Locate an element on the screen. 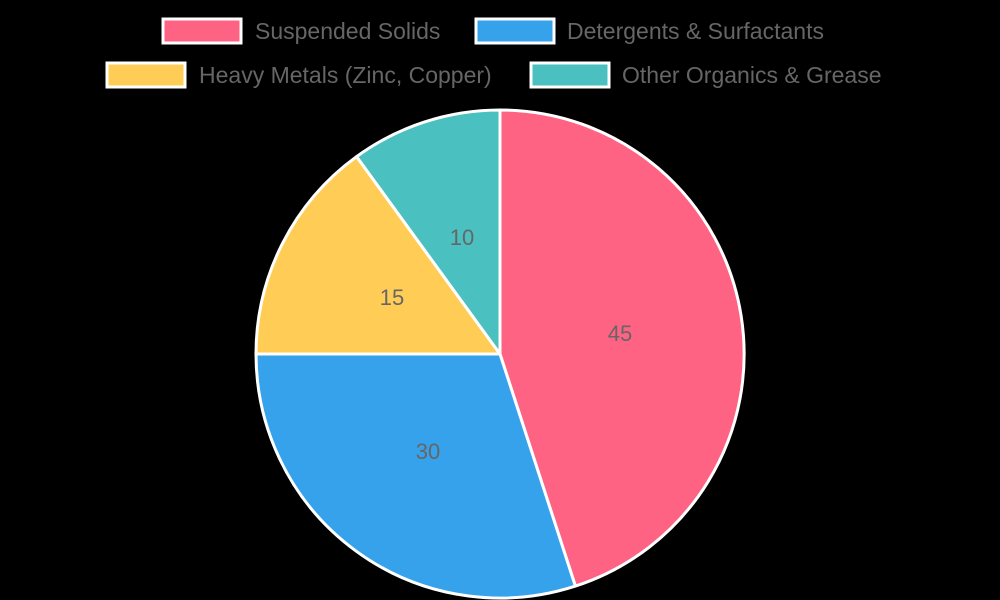 The image size is (1000, 600). legend-label: Suspended Solids is located at coordinates (347, 31).